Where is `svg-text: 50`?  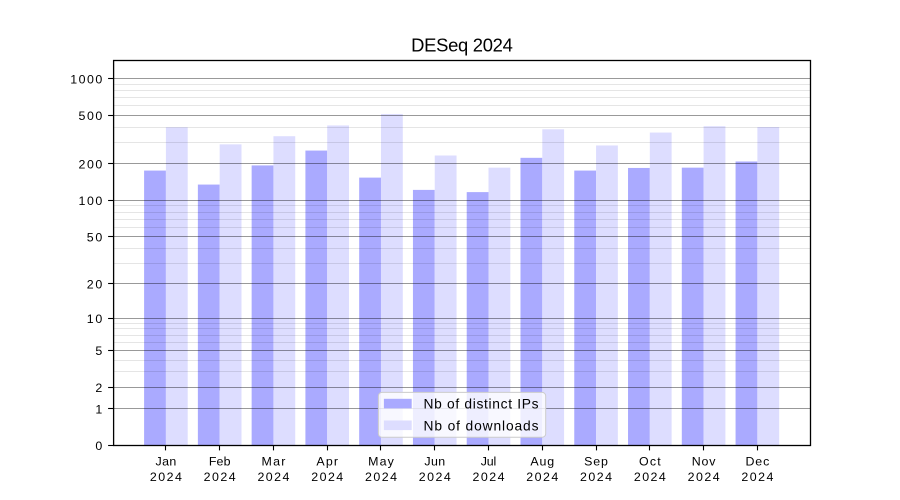 svg-text: 50 is located at coordinates (95, 237).